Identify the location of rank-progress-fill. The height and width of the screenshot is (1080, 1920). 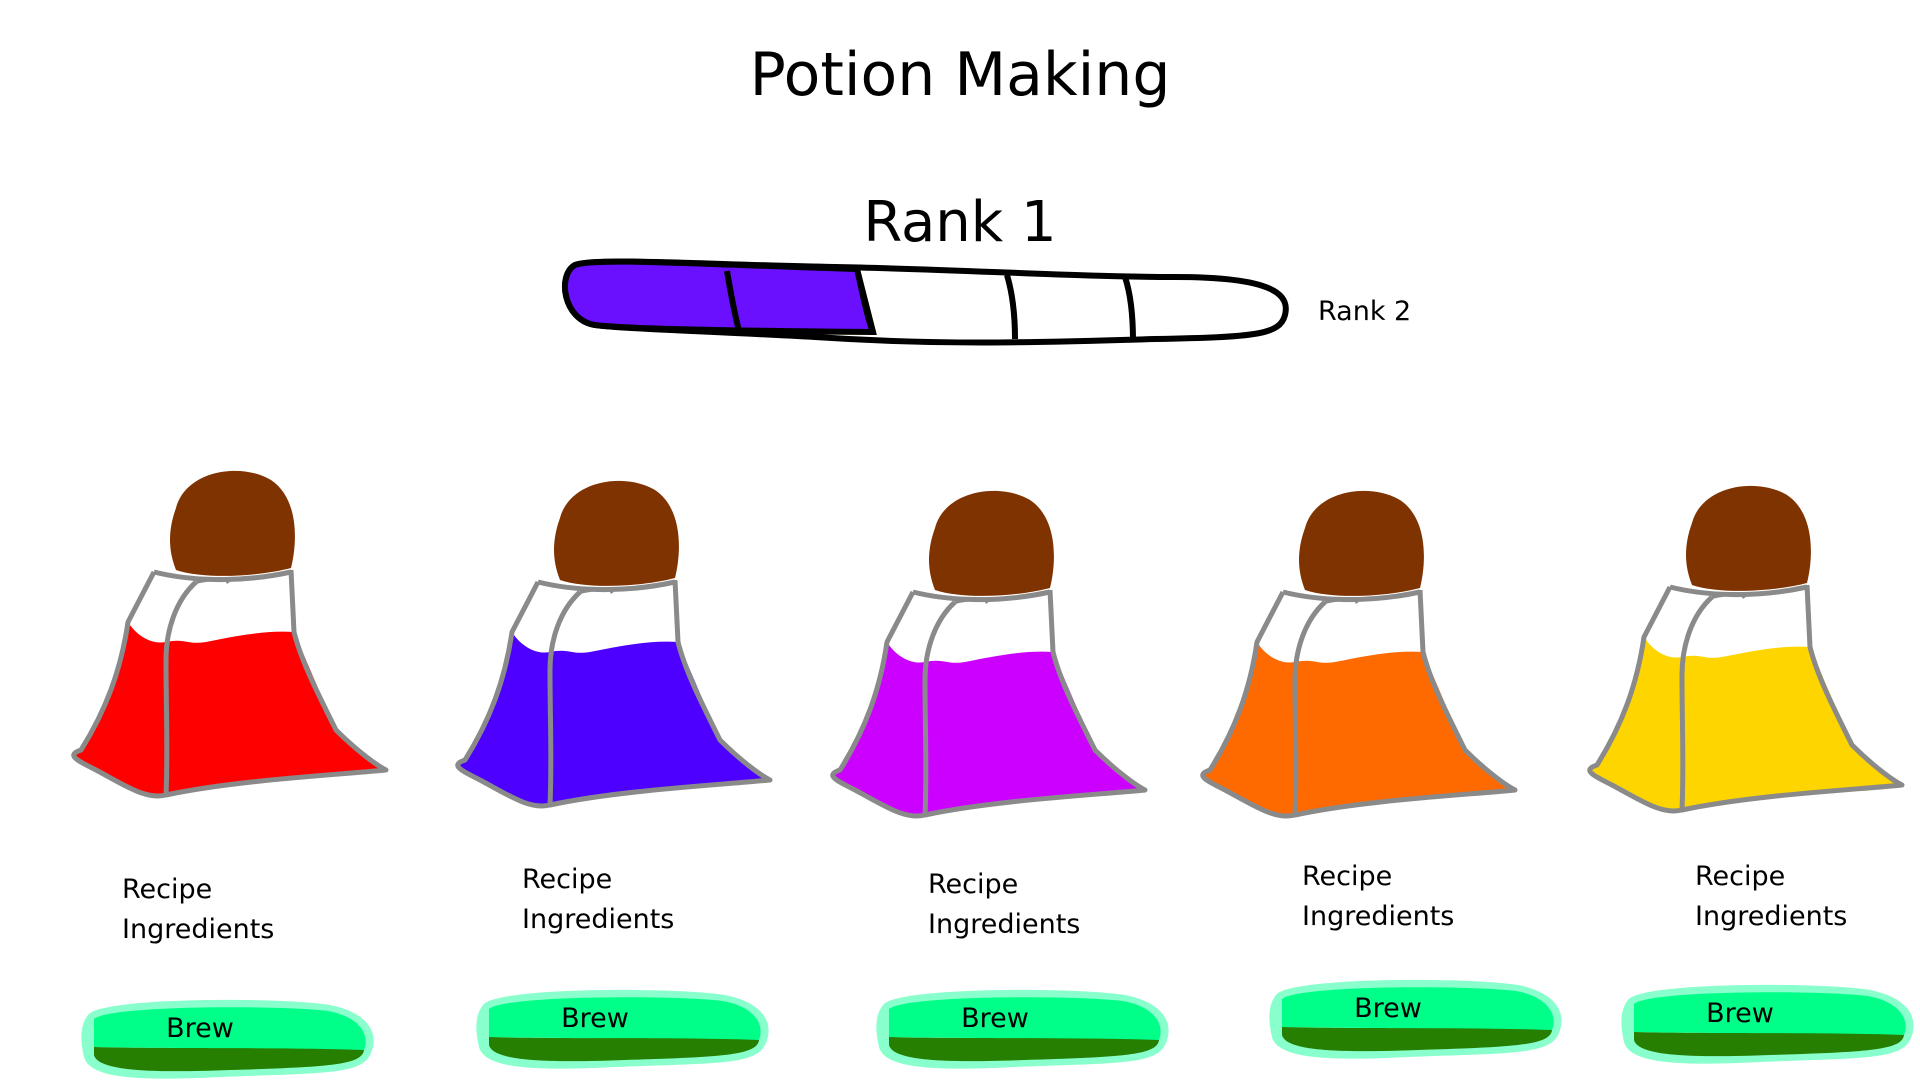
(719, 297).